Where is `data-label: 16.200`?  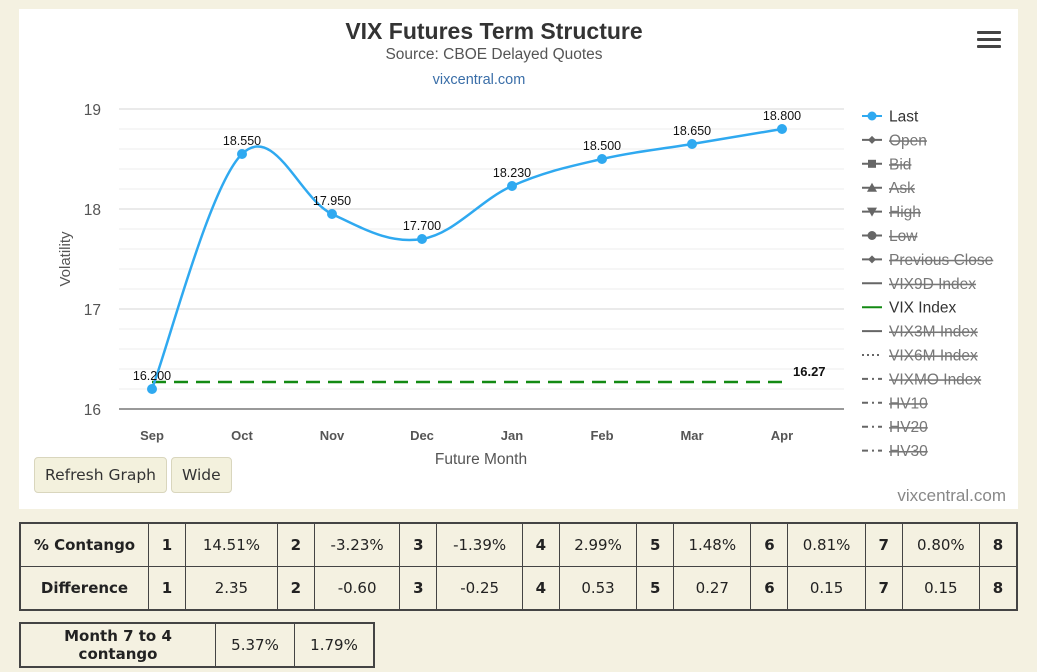 data-label: 16.200 is located at coordinates (152, 376).